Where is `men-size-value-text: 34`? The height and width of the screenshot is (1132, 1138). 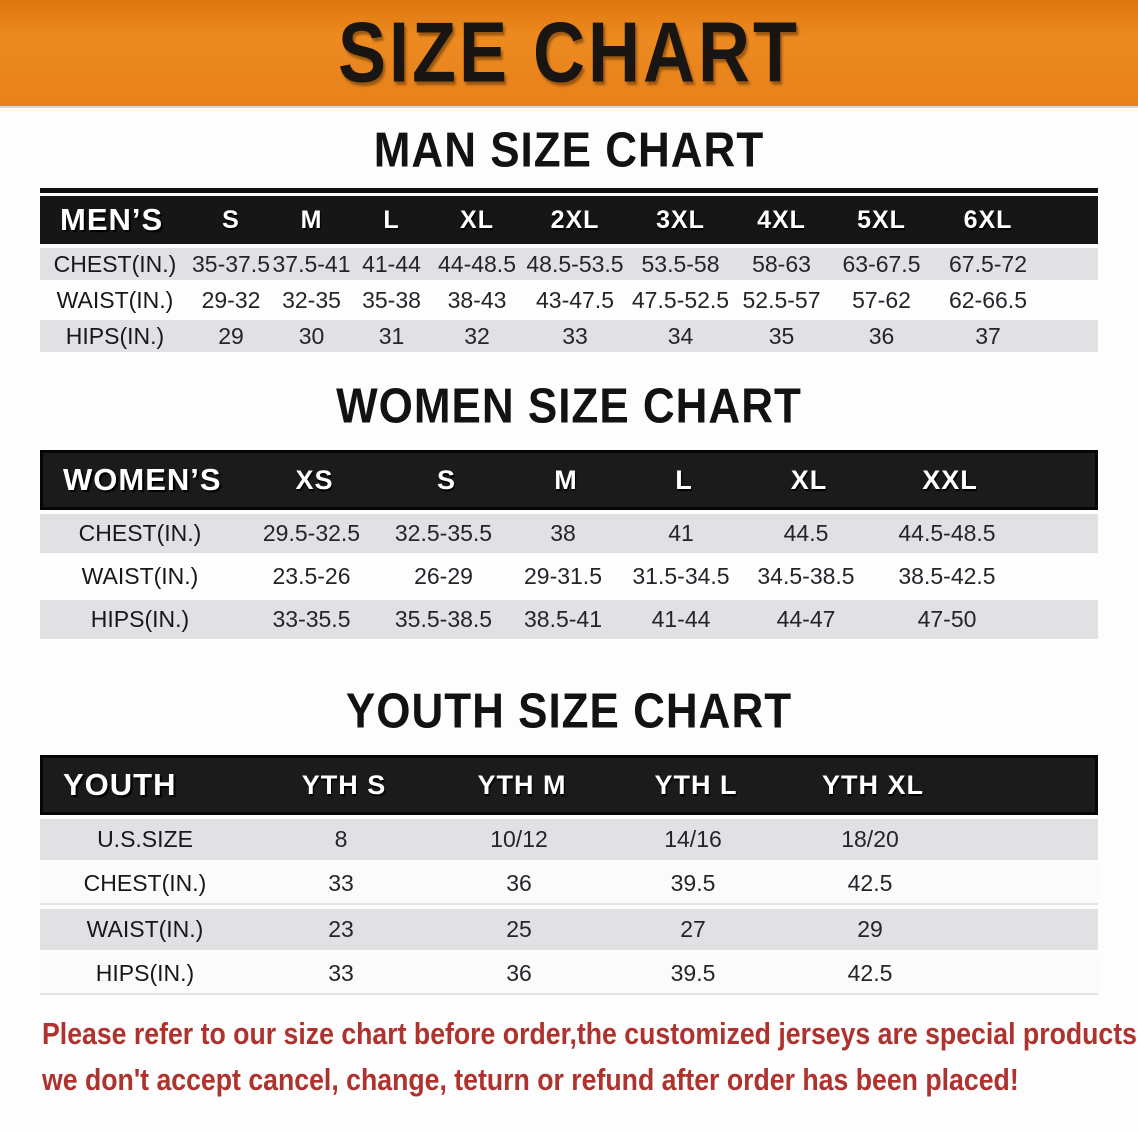
men-size-value-text: 34 is located at coordinates (680, 335).